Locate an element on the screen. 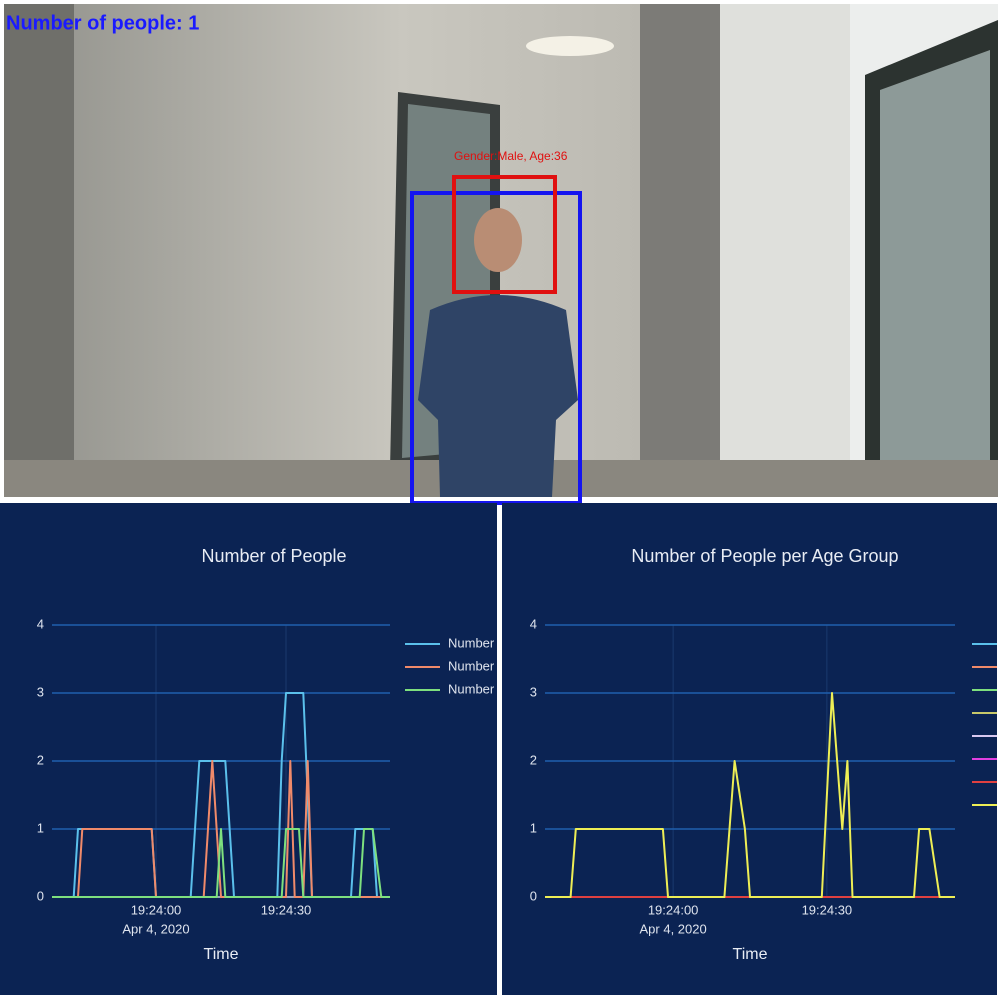 This screenshot has width=1000, height=1000. glass-pane is located at coordinates (935, 273).